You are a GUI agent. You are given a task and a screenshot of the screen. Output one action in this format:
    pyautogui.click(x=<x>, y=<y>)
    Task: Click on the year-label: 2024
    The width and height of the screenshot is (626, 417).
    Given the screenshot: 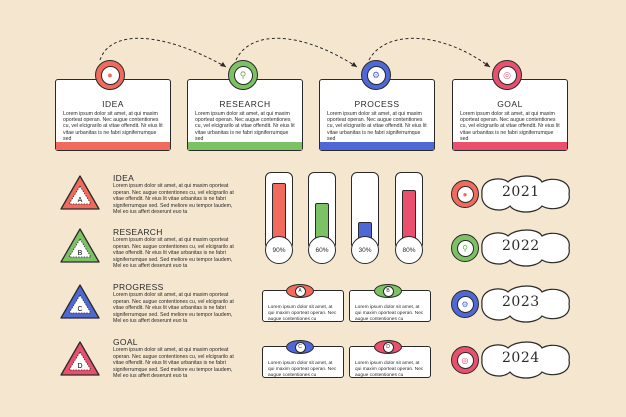 What is the action you would take?
    pyautogui.click(x=521, y=358)
    